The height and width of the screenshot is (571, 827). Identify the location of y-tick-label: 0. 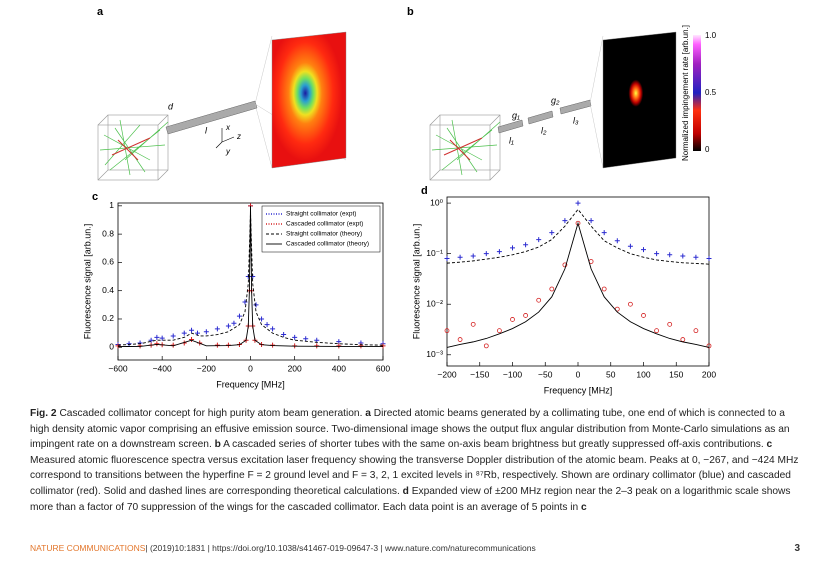
(111, 347).